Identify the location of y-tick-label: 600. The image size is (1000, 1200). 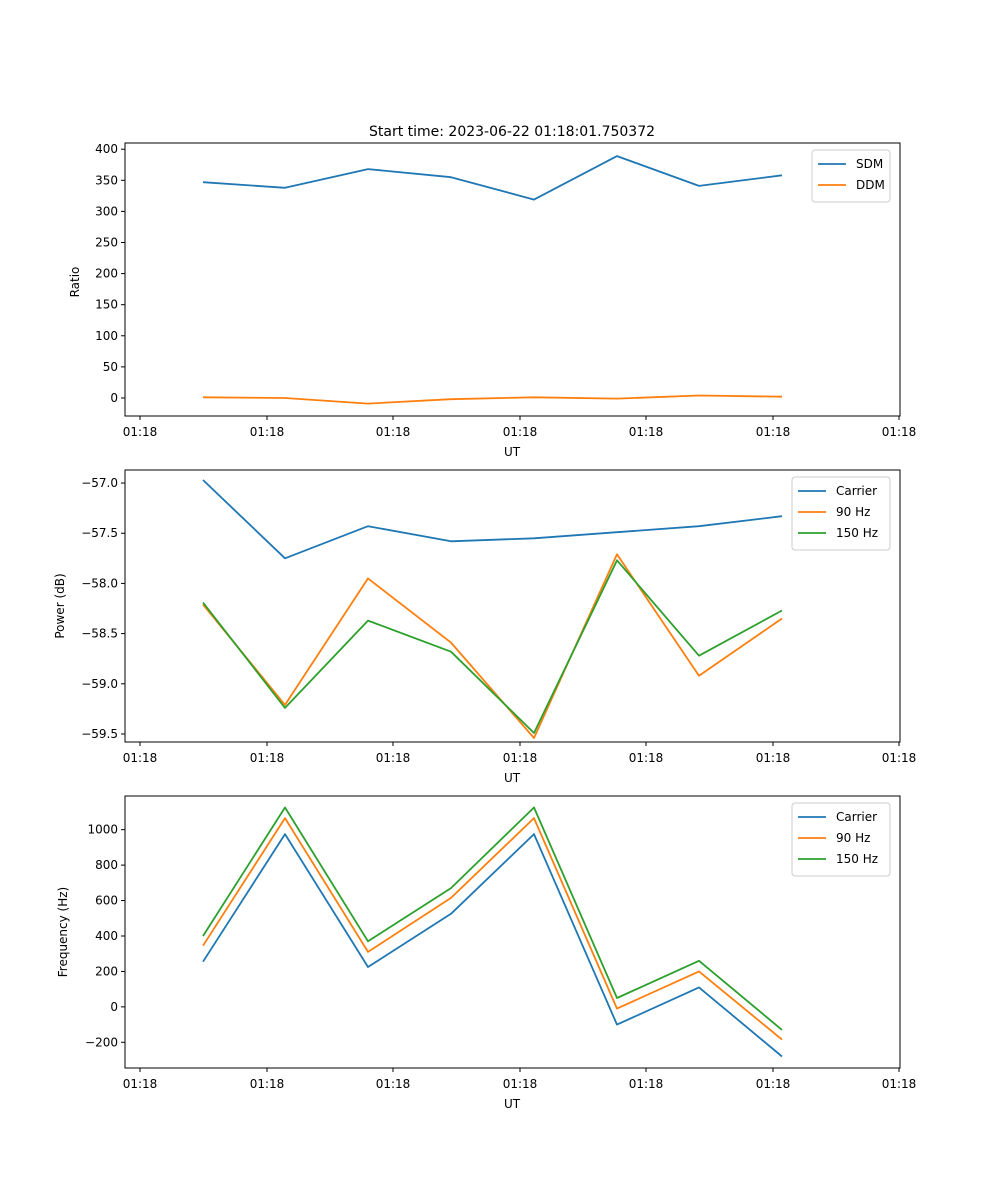
(106, 901).